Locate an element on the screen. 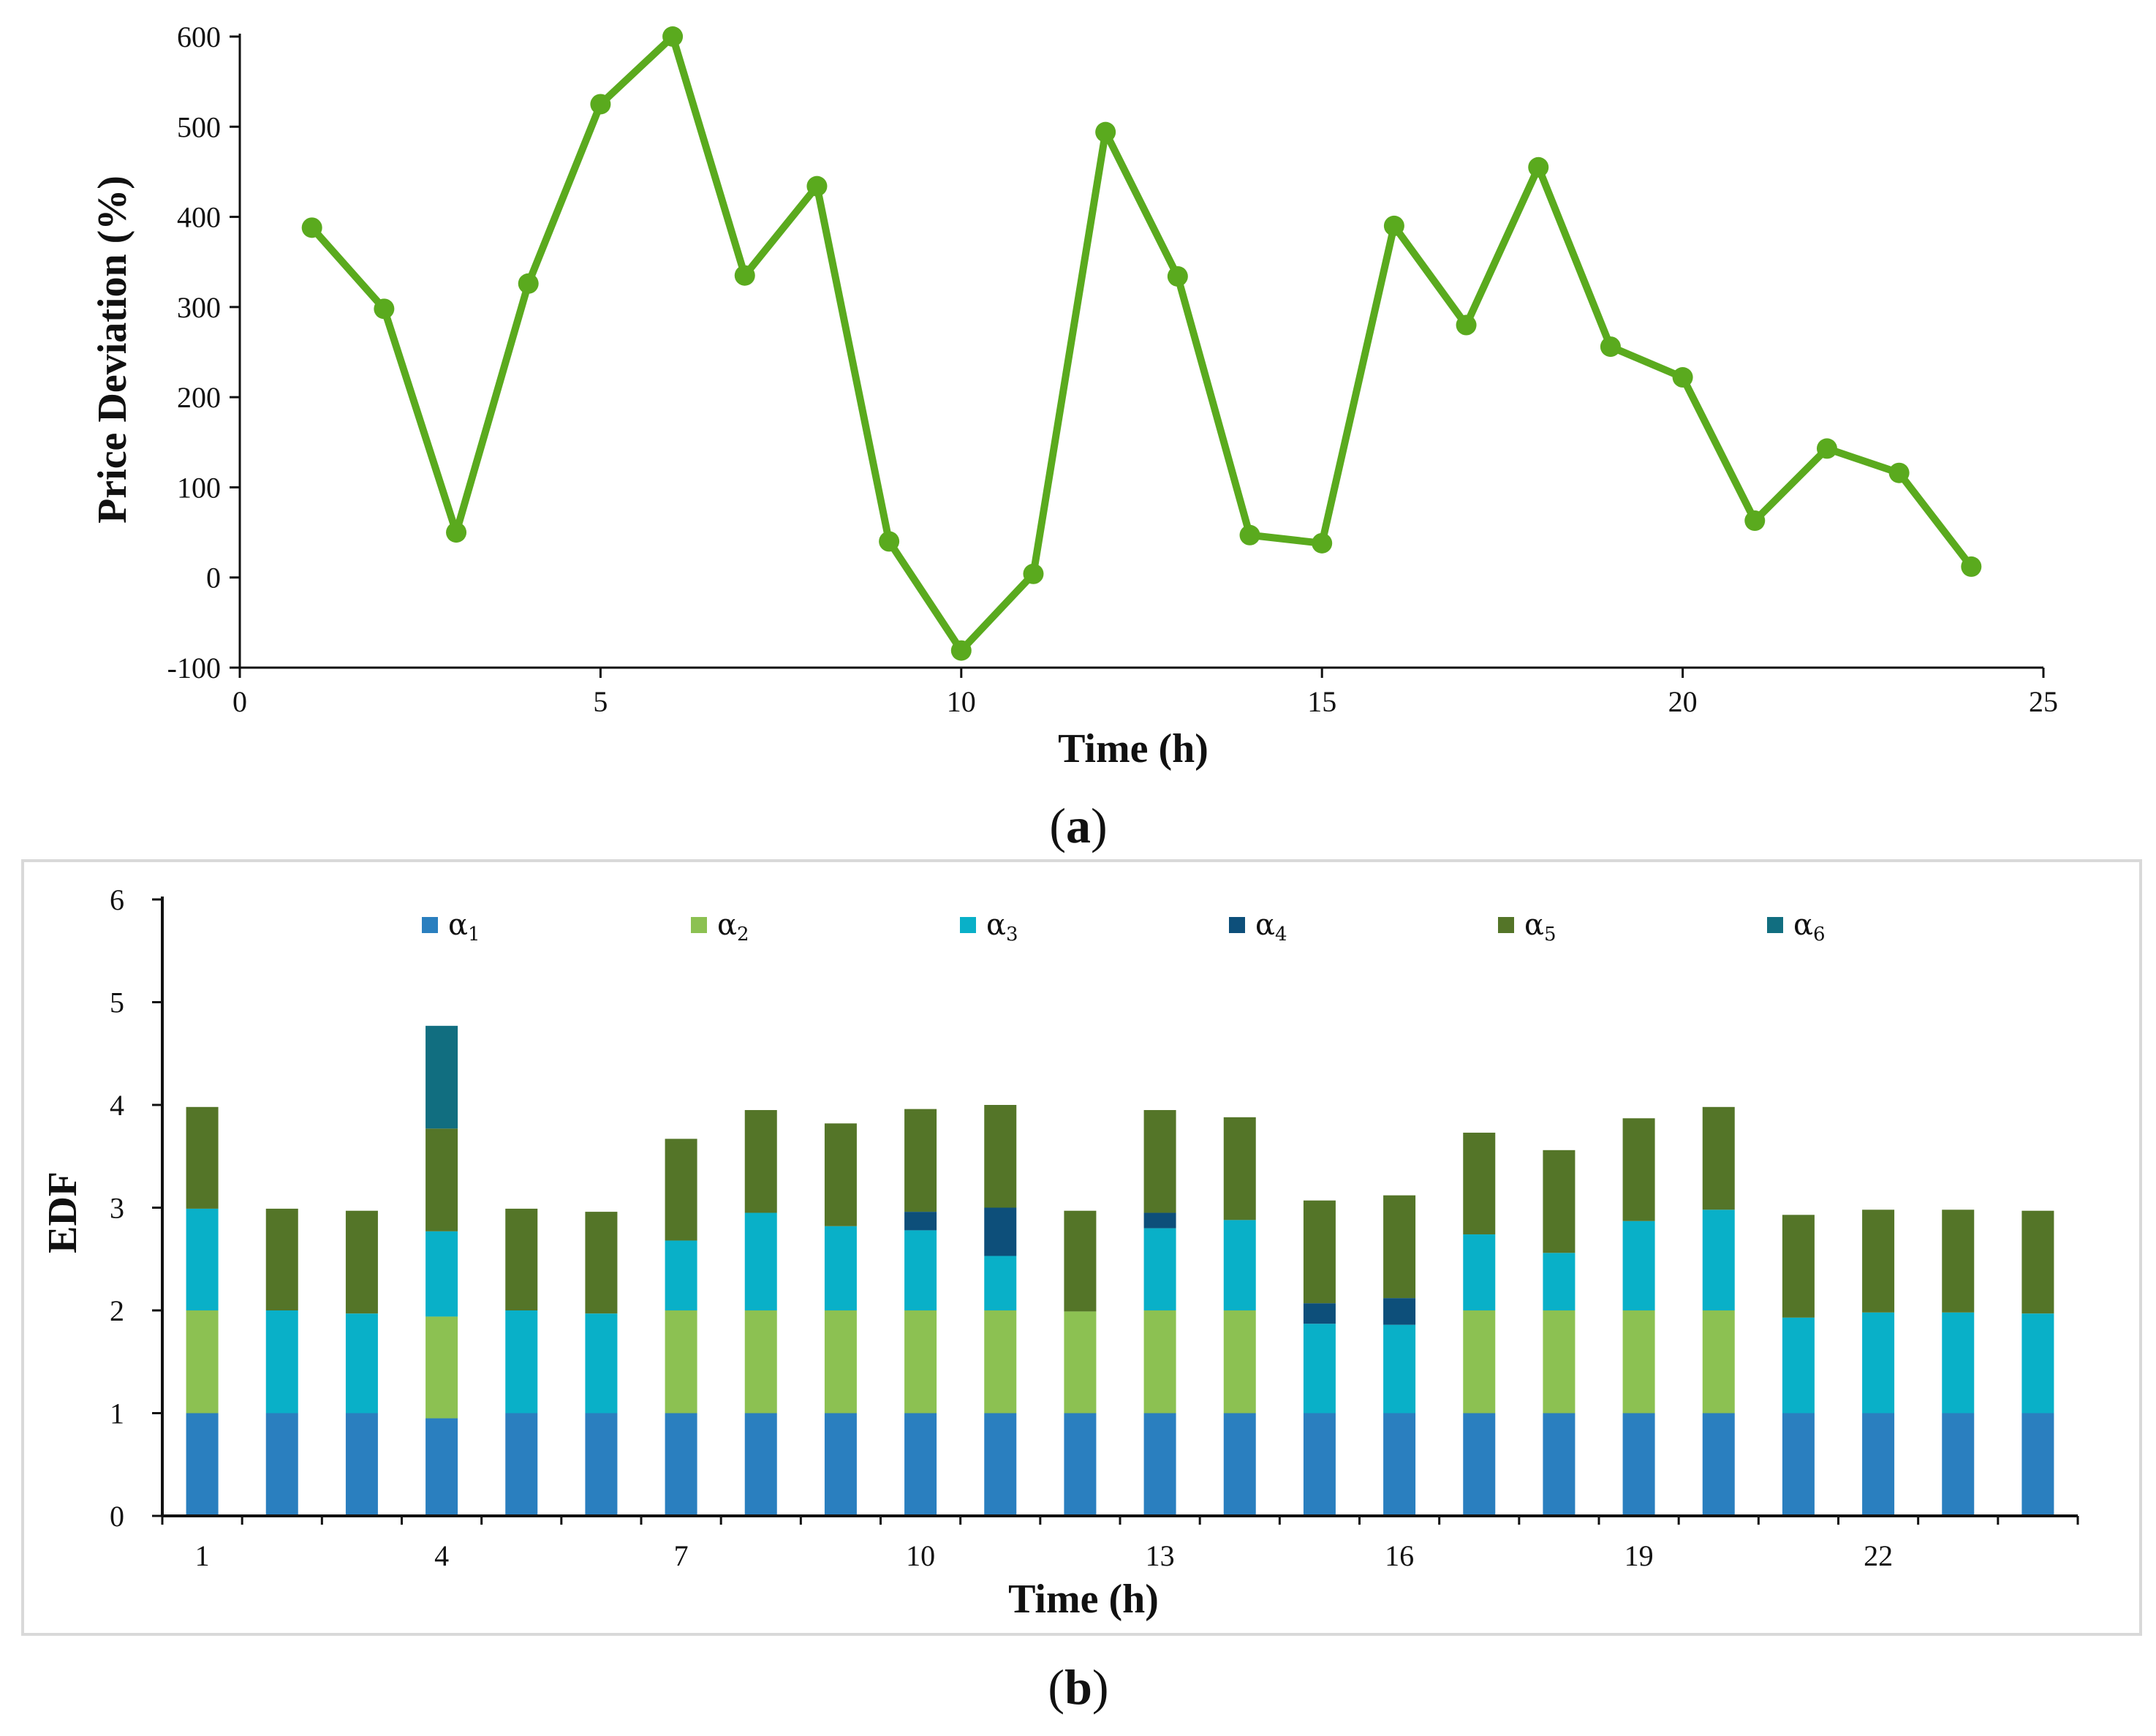  panel-a-y-tick-label: 600 is located at coordinates (199, 36).